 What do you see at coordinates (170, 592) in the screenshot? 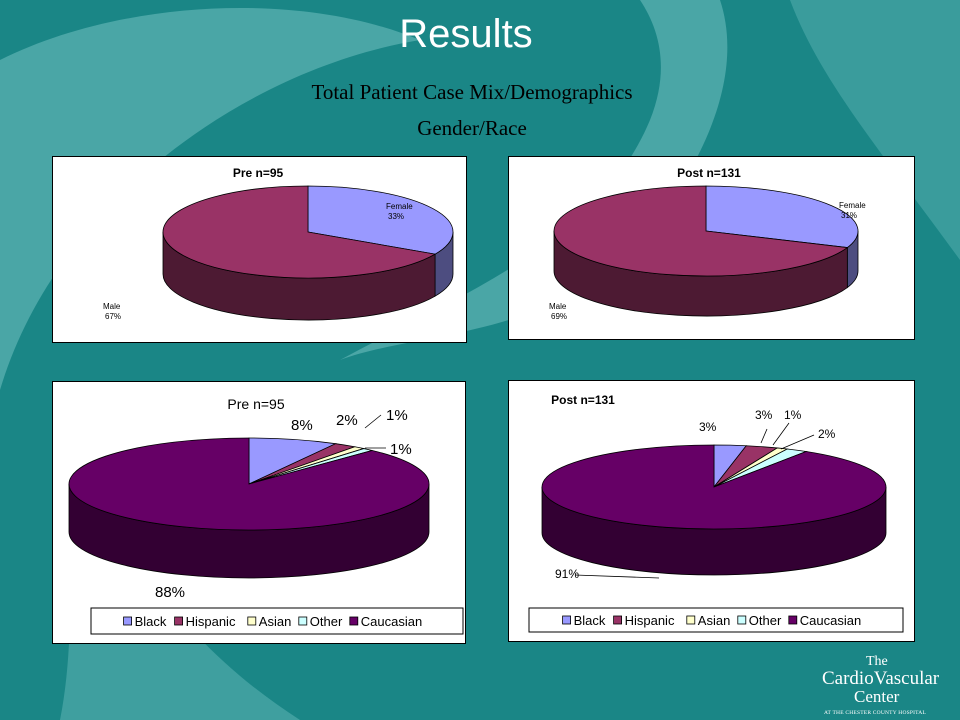
I see `slice-label-caucasian: 88%` at bounding box center [170, 592].